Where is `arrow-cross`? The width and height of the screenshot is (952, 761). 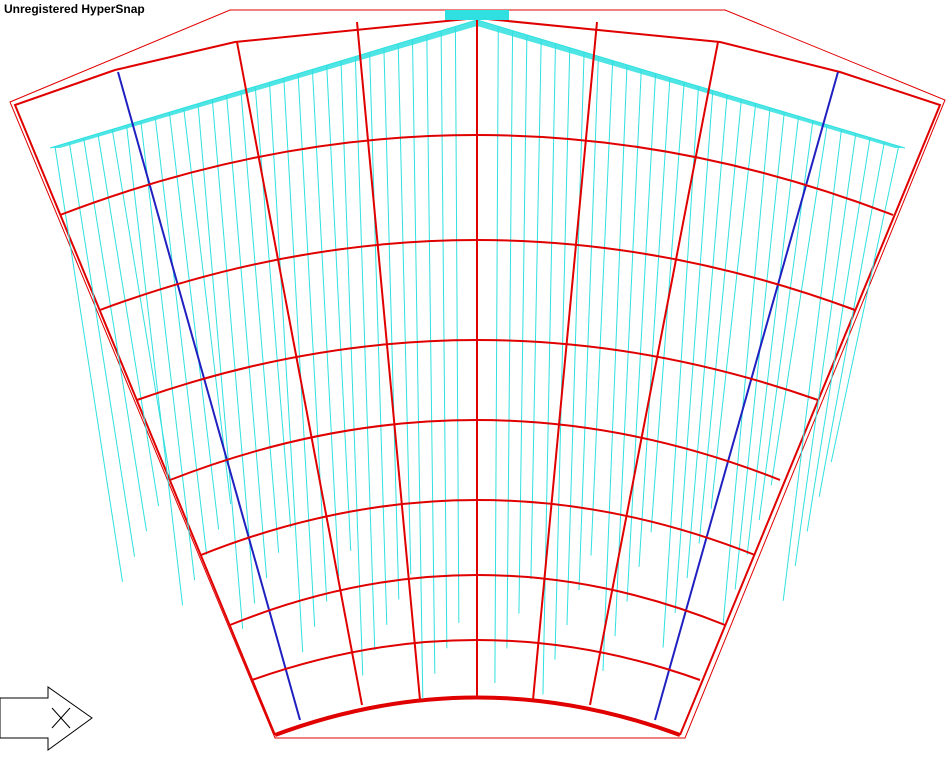
arrow-cross is located at coordinates (61, 718).